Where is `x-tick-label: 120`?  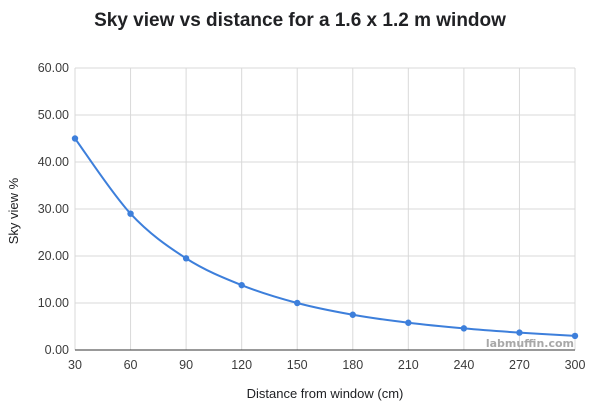 x-tick-label: 120 is located at coordinates (241, 365).